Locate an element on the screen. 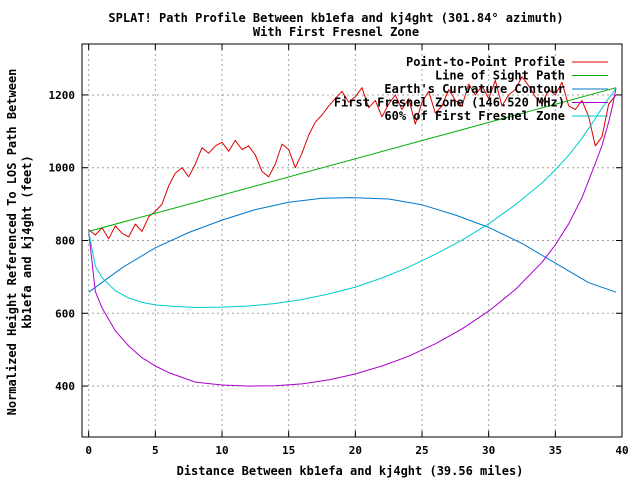 The image size is (640, 480). legend-label: Point-to-Point Profile is located at coordinates (485, 62).